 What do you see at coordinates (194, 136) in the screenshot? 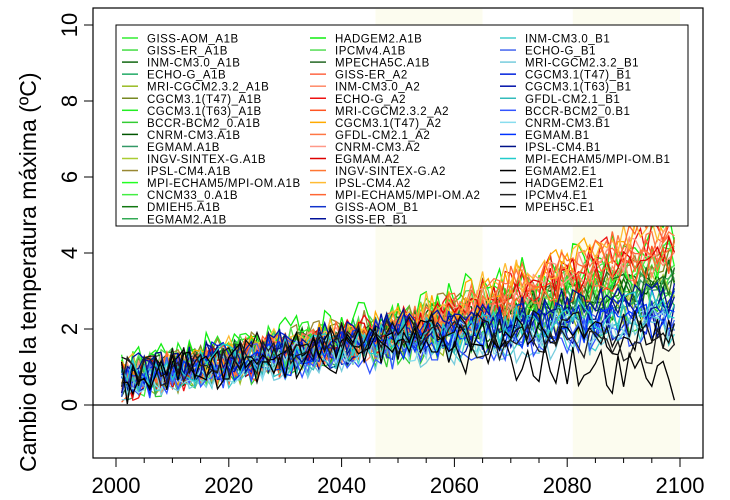
I see `legend-label: CNRM-CM3.A1B` at bounding box center [194, 136].